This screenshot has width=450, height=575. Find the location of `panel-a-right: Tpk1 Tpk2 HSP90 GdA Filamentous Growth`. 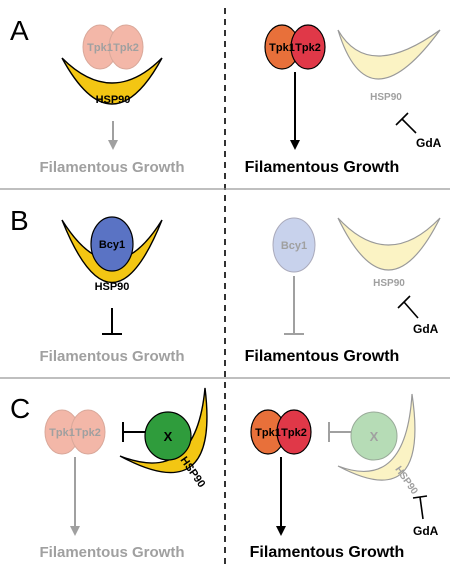

panel-a-right: Tpk1 Tpk2 HSP90 GdA Filamentous Growth is located at coordinates (343, 100).